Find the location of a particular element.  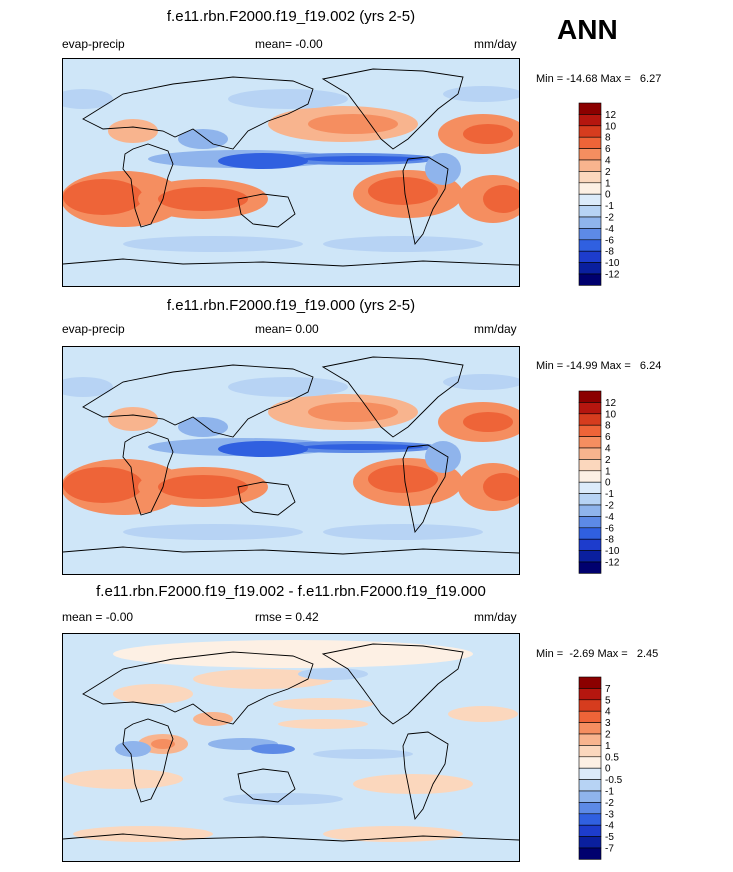

panel-title: f.e11.rbn.F2000.f19_f19.002 (yrs 2-5) is located at coordinates (291, 16).